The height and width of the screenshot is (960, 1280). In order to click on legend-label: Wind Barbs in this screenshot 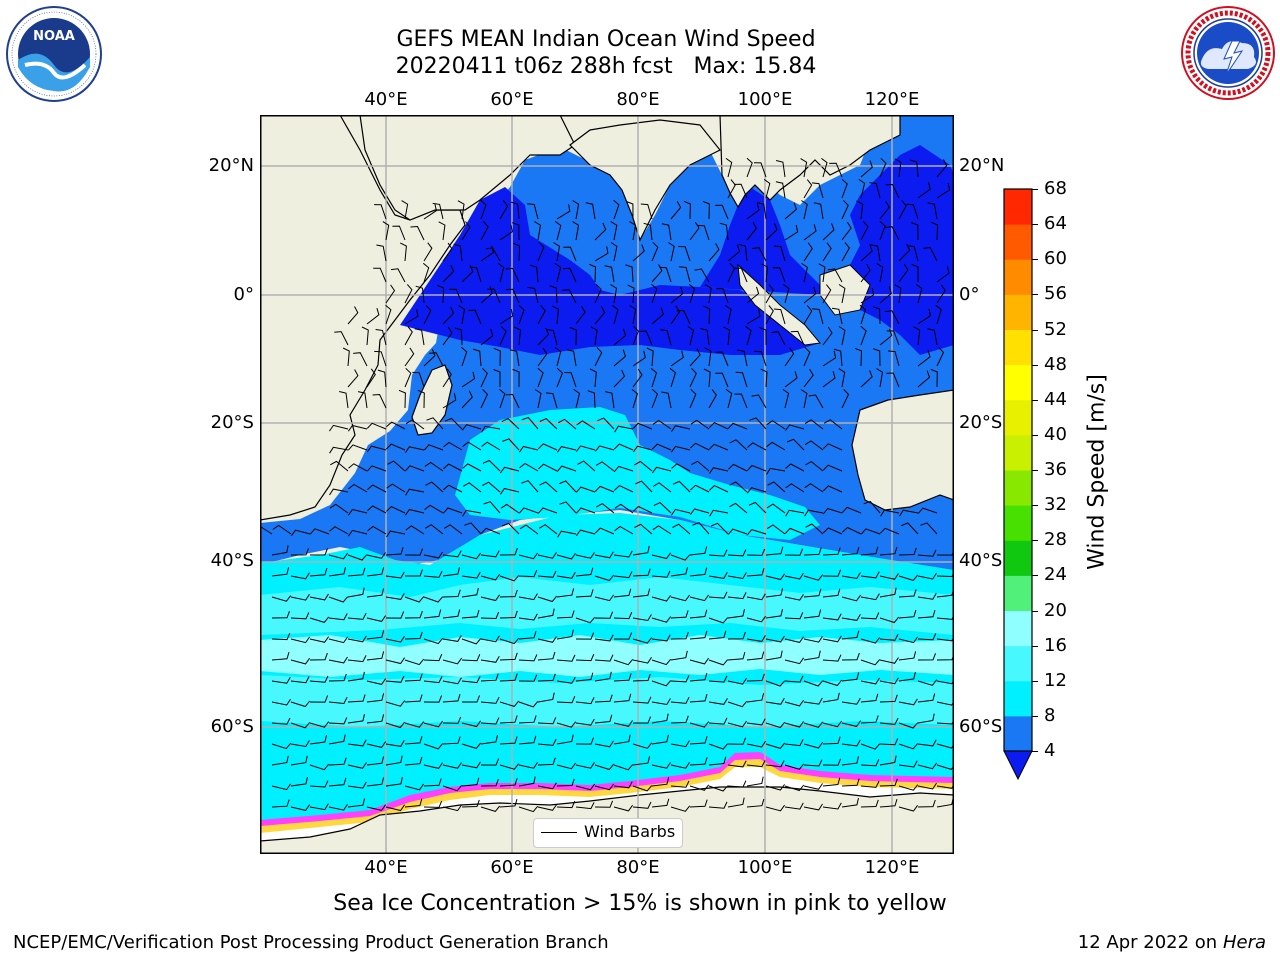, I will do `click(630, 831)`.